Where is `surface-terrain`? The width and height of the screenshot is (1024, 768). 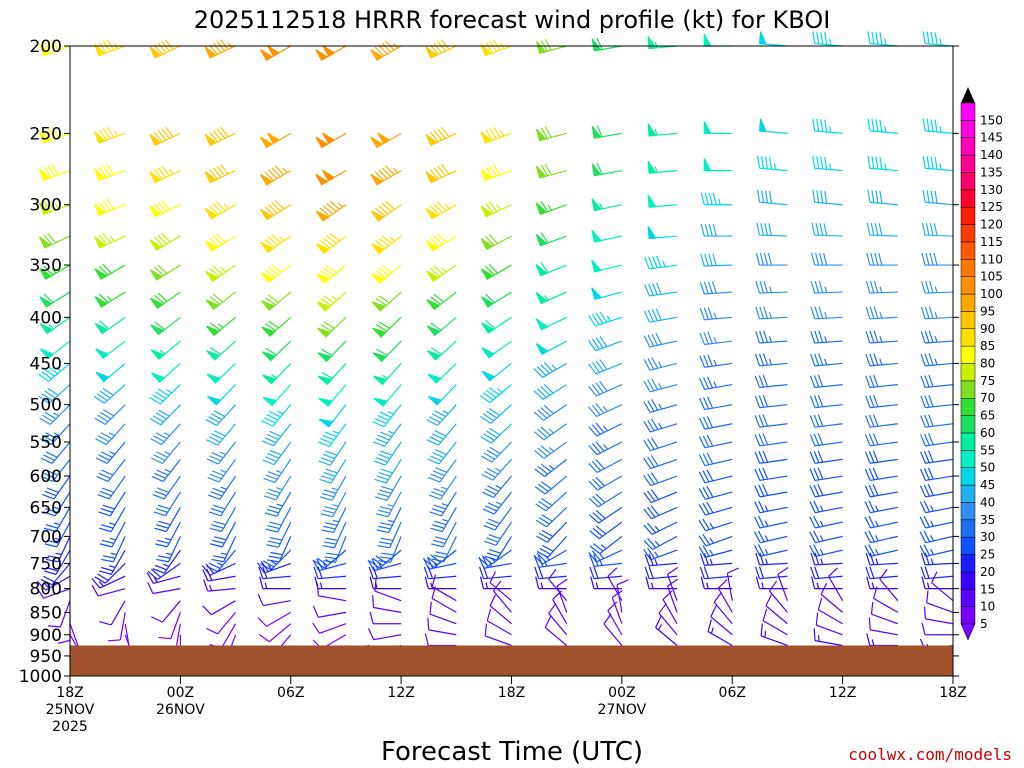
surface-terrain is located at coordinates (511, 660).